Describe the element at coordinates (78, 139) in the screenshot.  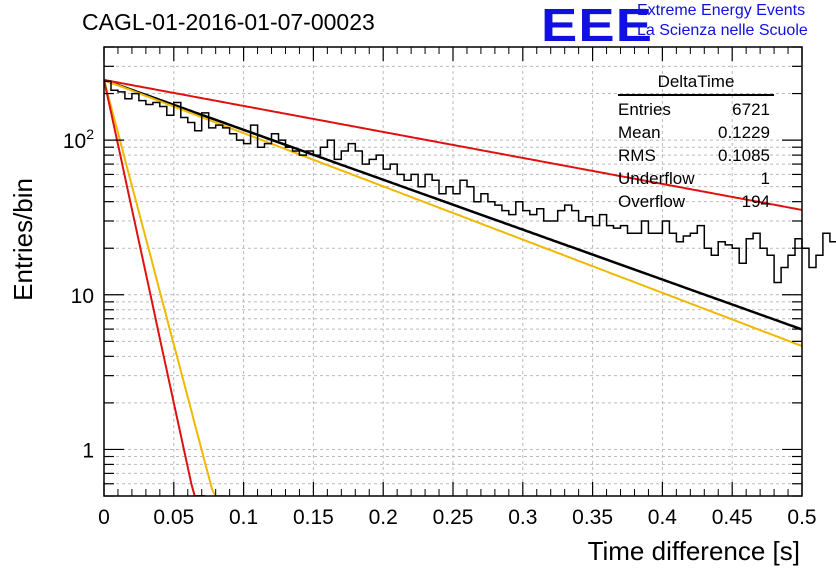
I see `y-tick-label: 102` at that location.